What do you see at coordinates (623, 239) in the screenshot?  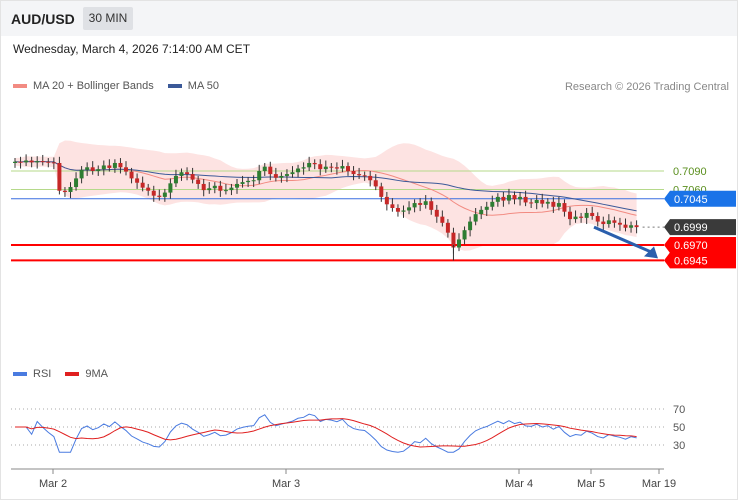 I see `forecast-arrow-shaft` at bounding box center [623, 239].